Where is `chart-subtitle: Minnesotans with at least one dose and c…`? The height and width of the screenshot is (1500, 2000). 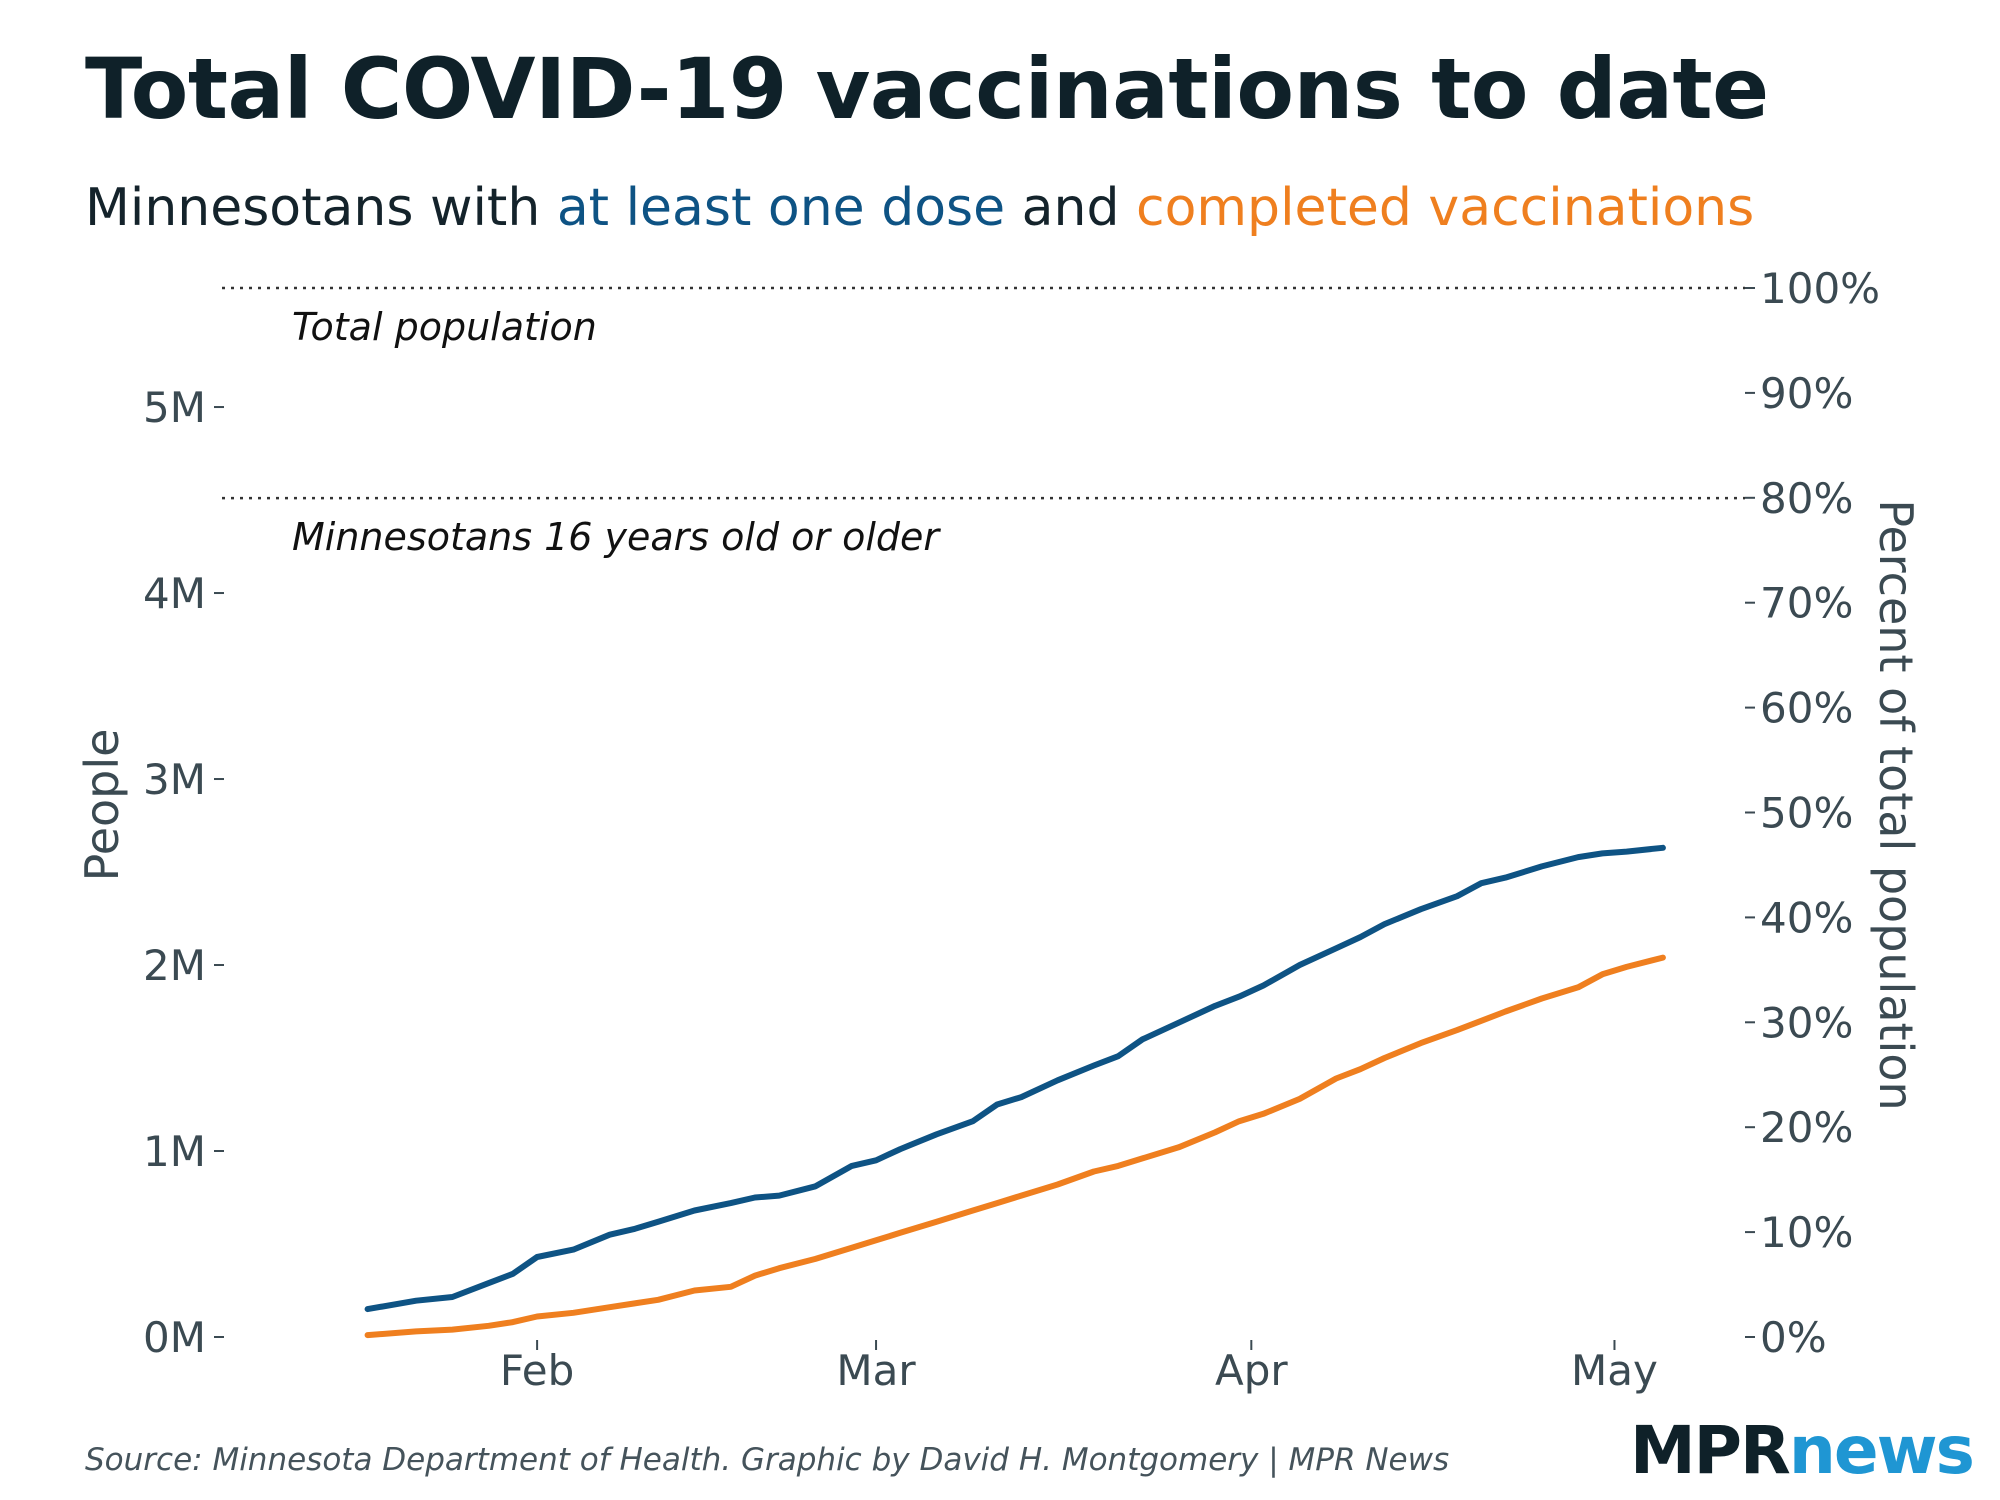
chart-subtitle: Minnesotans with at least one dose and c… is located at coordinates (919, 208).